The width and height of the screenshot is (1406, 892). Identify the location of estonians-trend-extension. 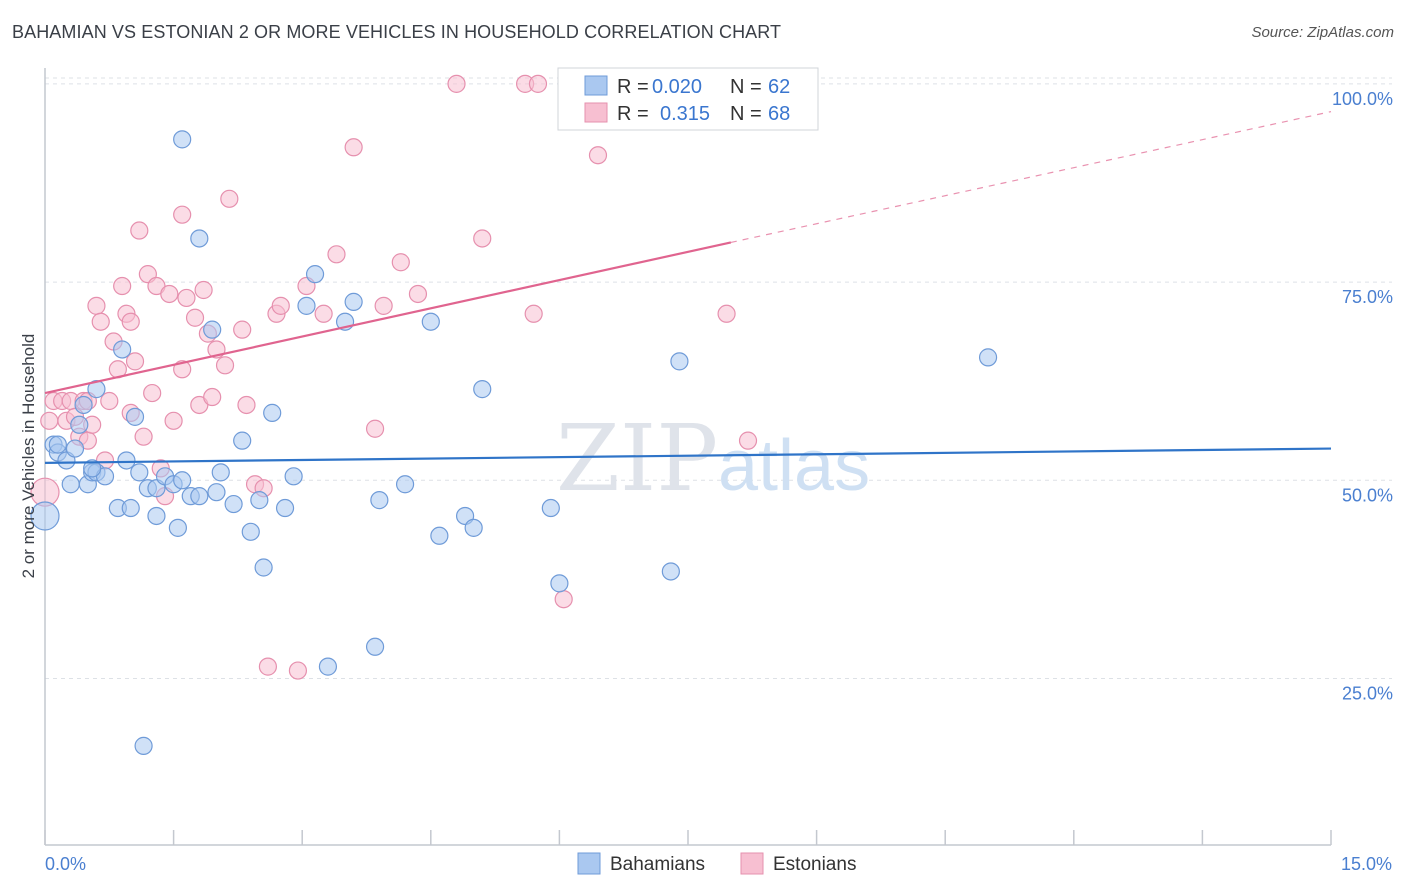
(1031, 177).